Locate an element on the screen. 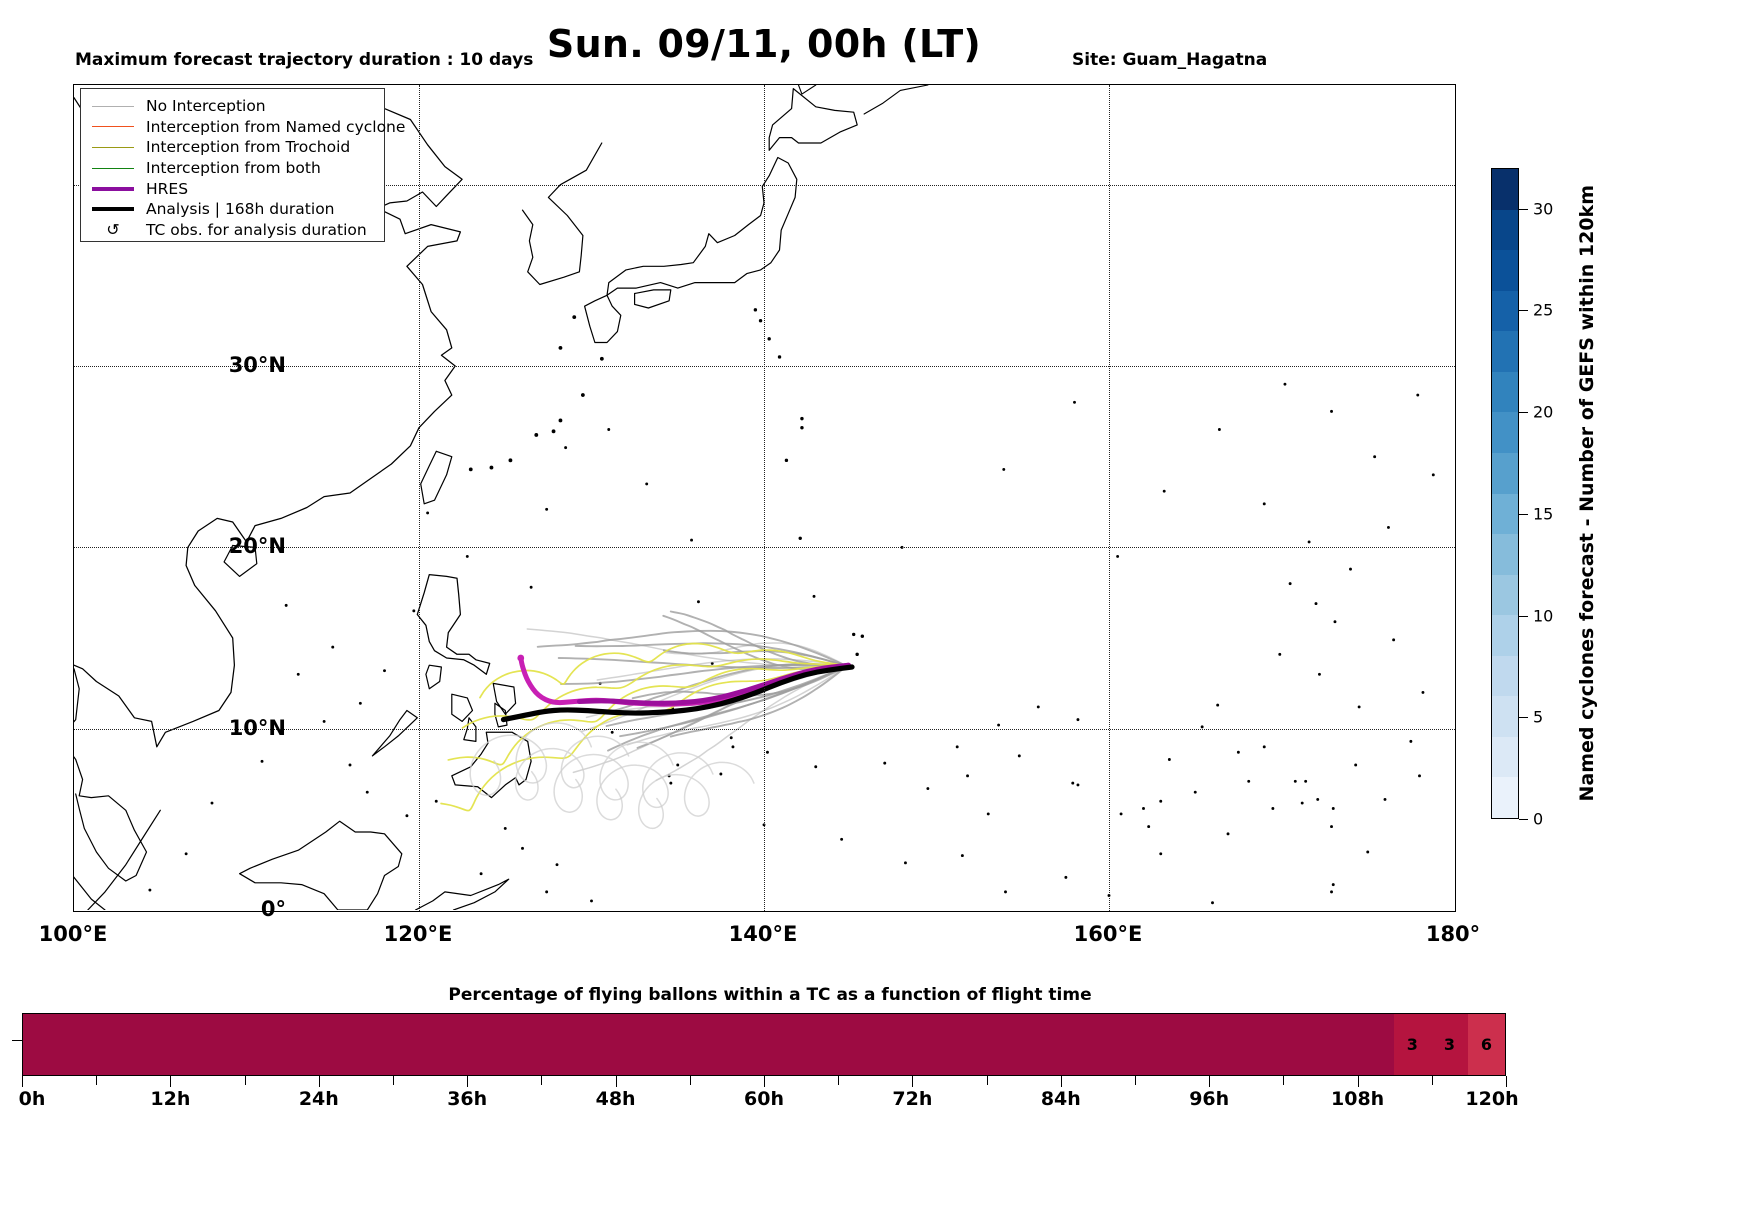  trajectory-analysis is located at coordinates (677, 693).